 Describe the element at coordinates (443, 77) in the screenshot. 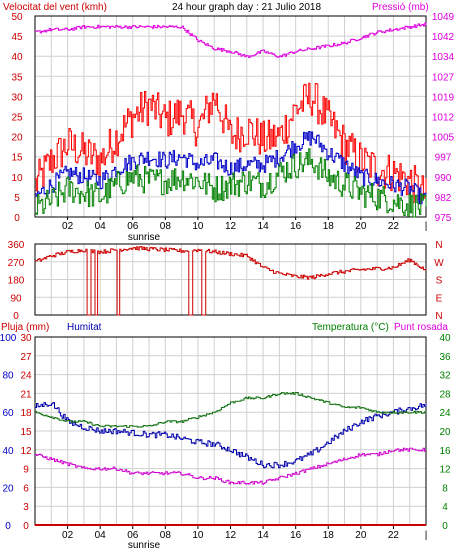

I see `pressure-ytick-label: 1027` at that location.